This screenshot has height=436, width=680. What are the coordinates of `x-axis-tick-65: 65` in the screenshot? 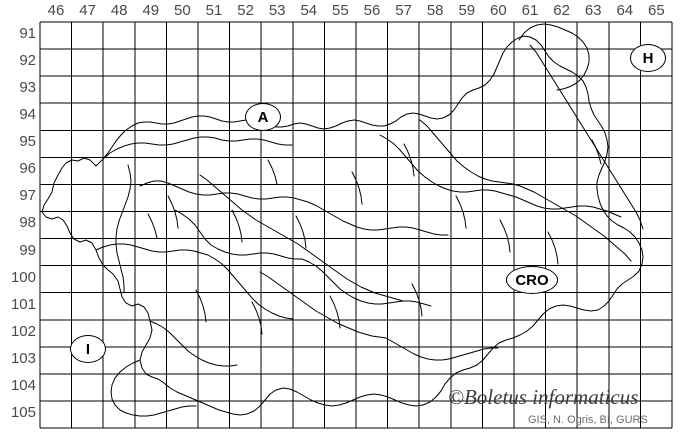 It's located at (656, 10).